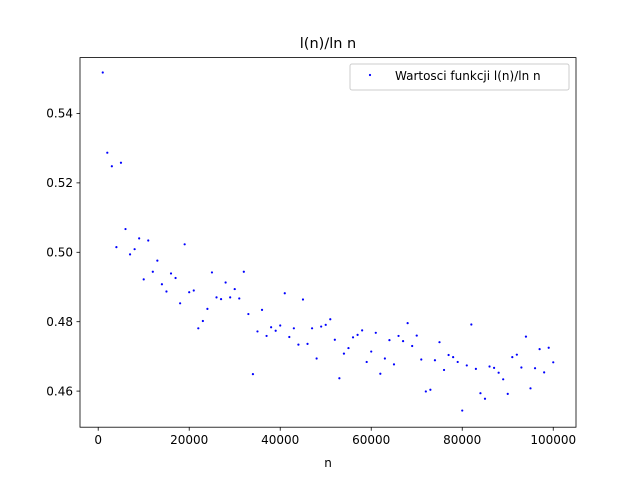  I want to click on x-tick-label: 20000, so click(189, 440).